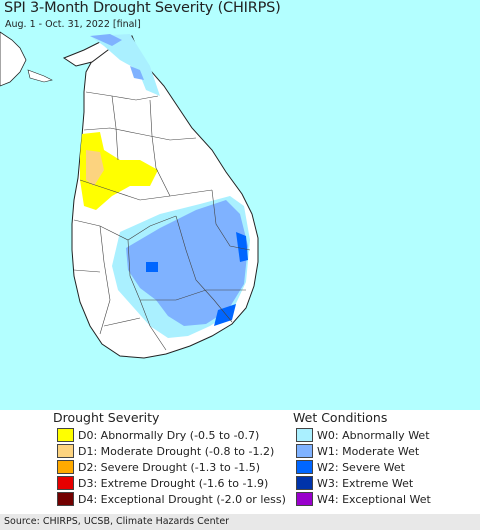 The width and height of the screenshot is (480, 530). I want to click on map-title: SPI 3-Month Drought Severity (CHIRPS), so click(142, 8).